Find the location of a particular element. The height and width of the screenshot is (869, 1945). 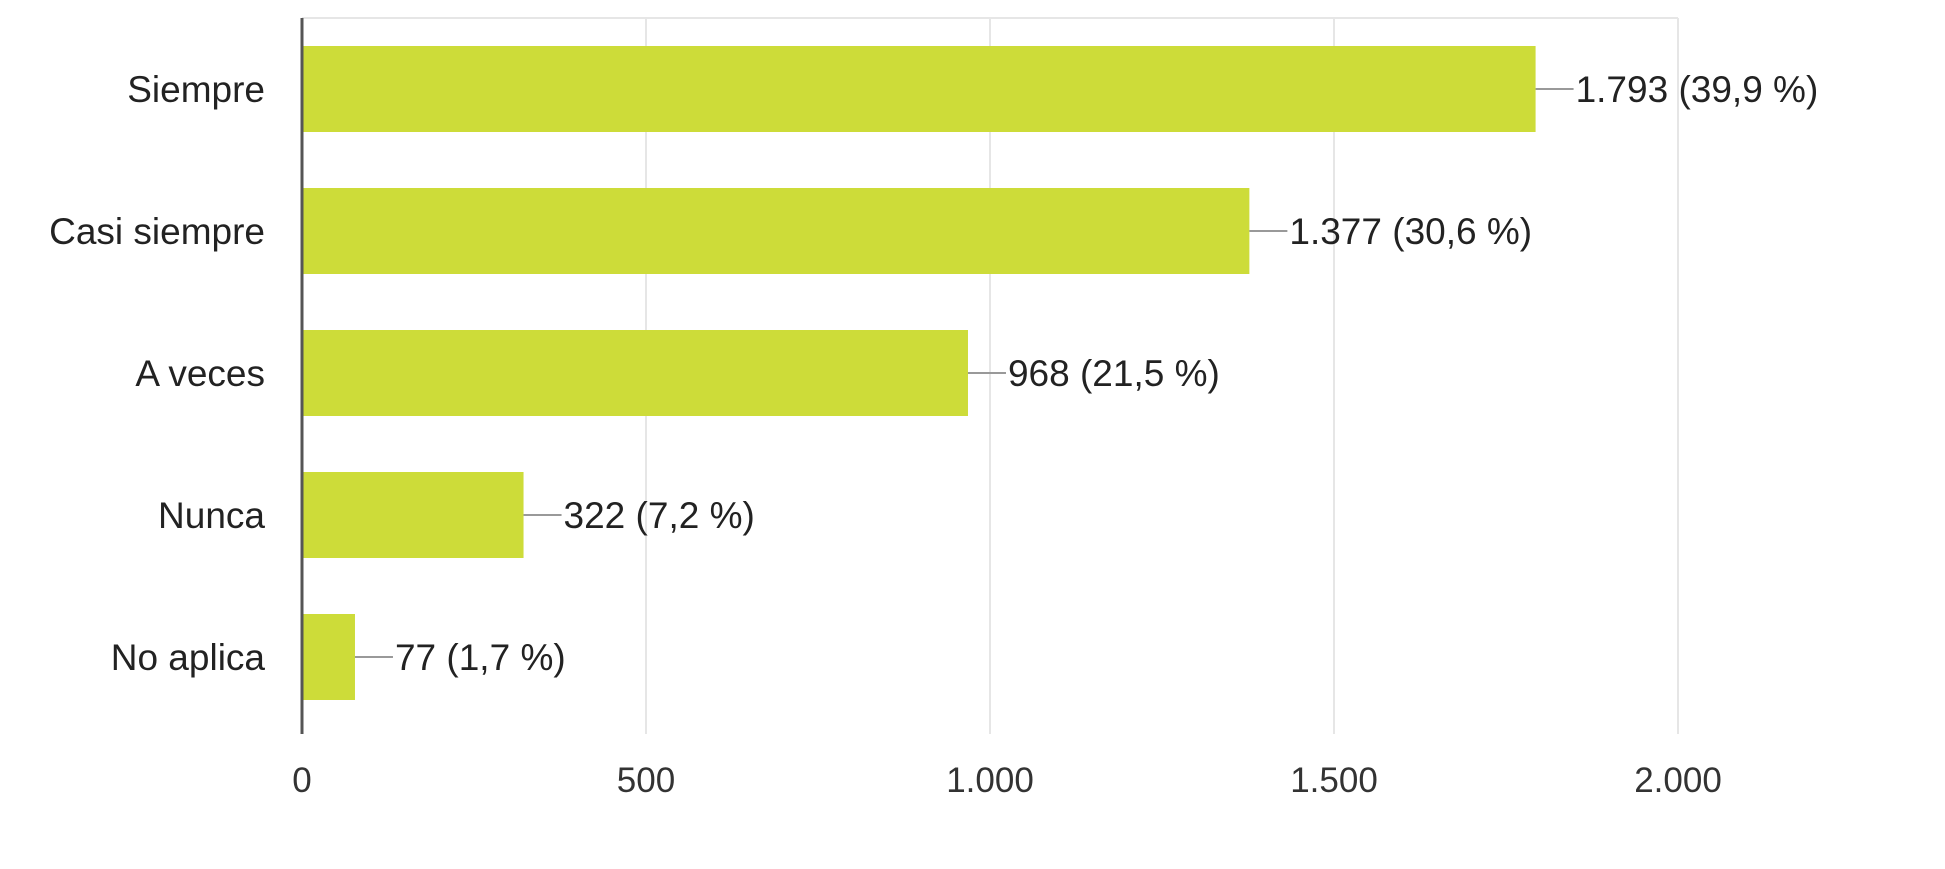

x-tick-label: 0 is located at coordinates (301, 780).